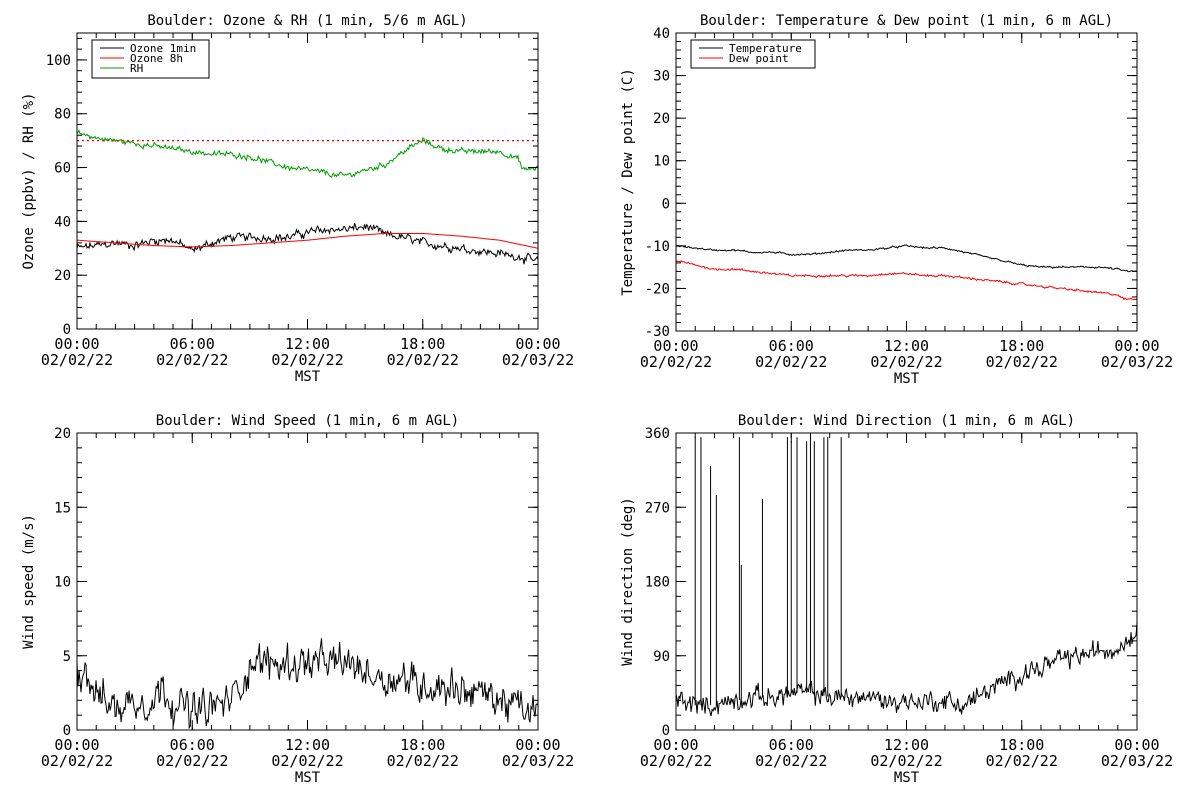 Image resolution: width=1200 pixels, height=800 pixels. I want to click on y-tick-label: 100, so click(58, 61).